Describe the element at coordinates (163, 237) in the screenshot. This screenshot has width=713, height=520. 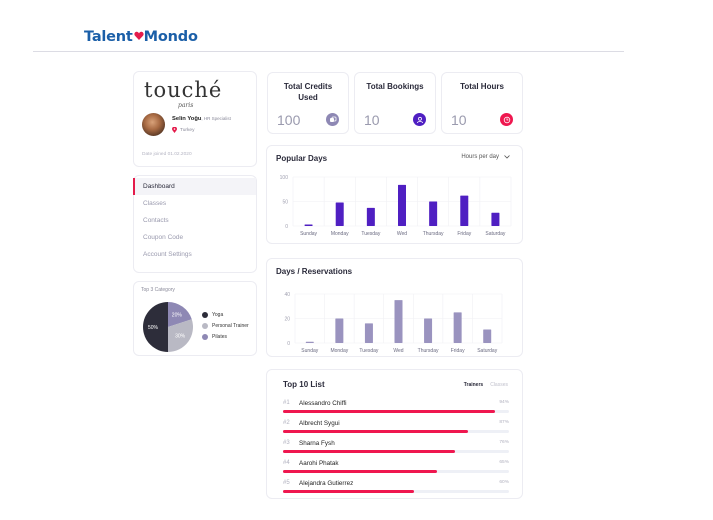
I see `sidebar-item-coupon-code: Coupon Code` at that location.